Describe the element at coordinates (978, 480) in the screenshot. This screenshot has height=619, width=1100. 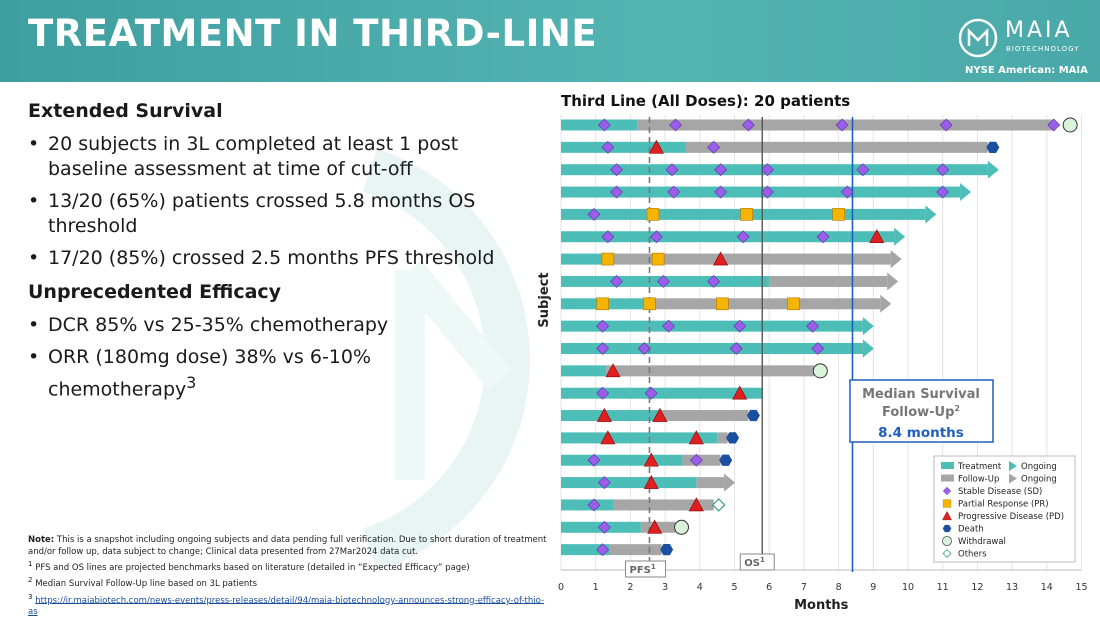
I see `legend-label: Follow-Up` at that location.